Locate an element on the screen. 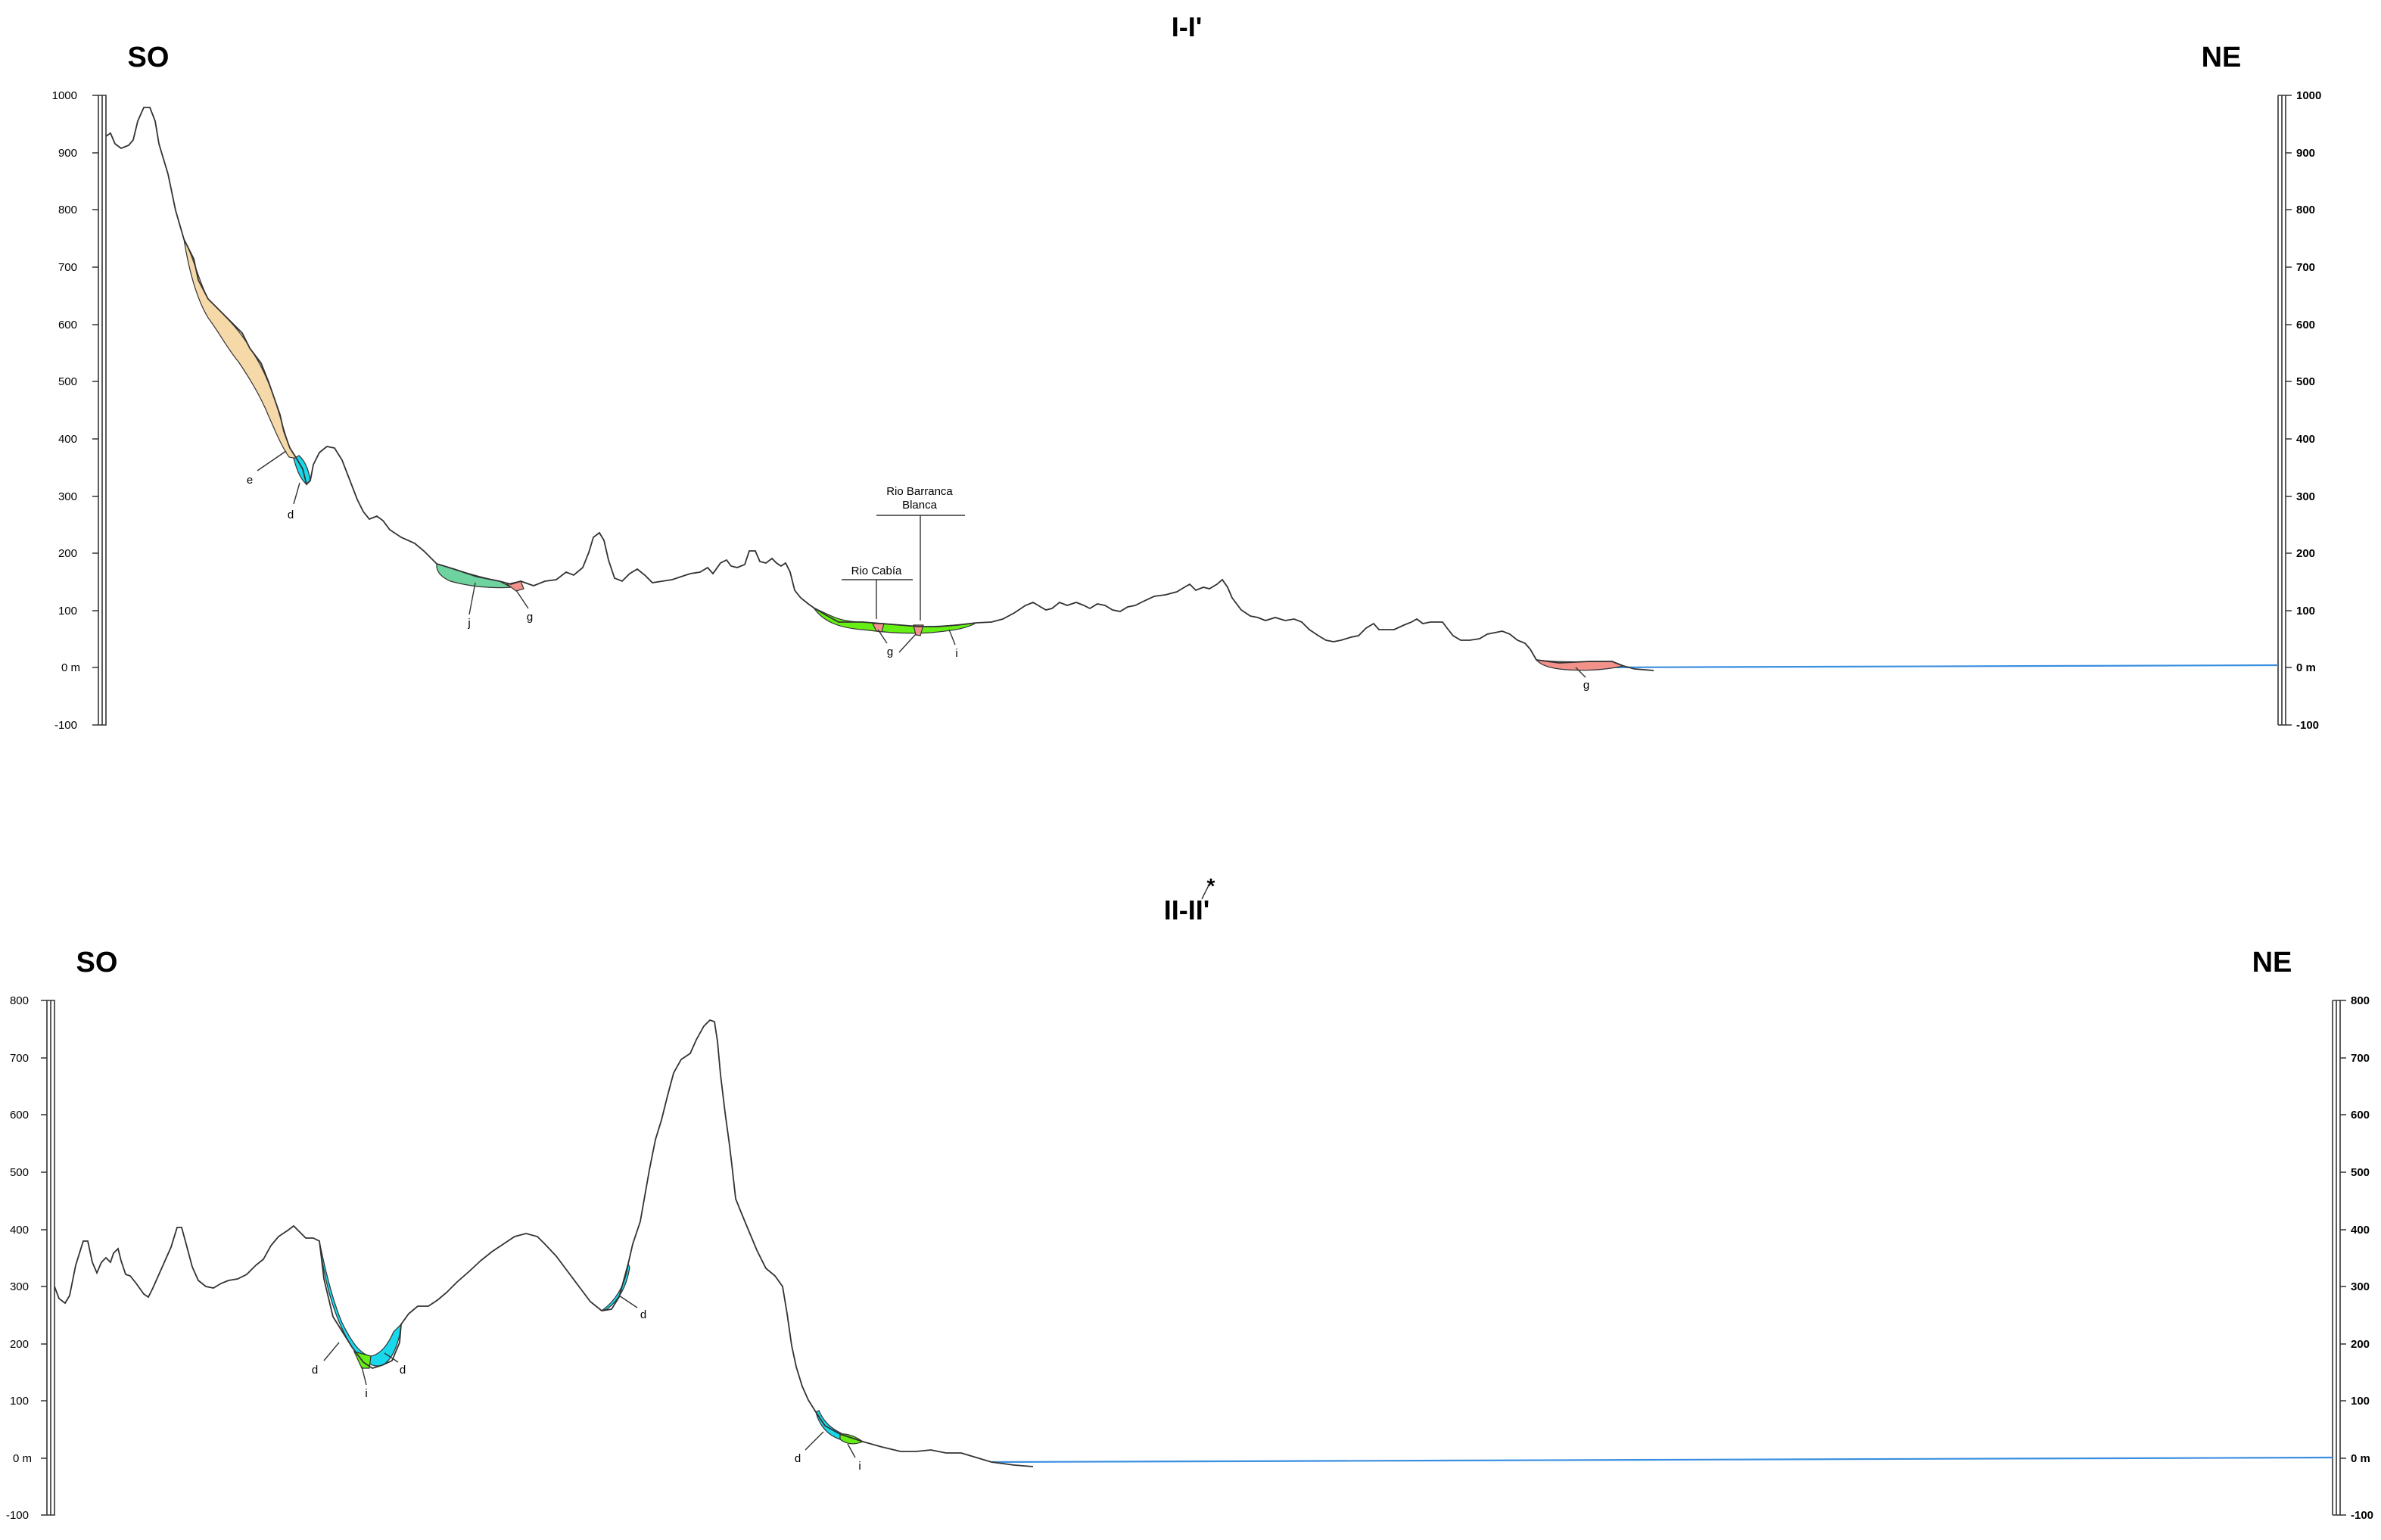 This screenshot has height=1540, width=2381. s2-terrain-profile is located at coordinates (544, 1243).